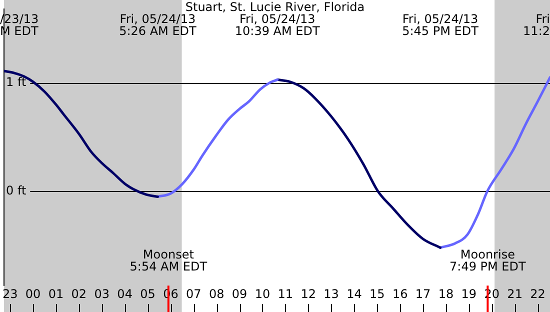 The image size is (550, 312). What do you see at coordinates (102, 293) in the screenshot?
I see `x-tick-label: 03` at bounding box center [102, 293].